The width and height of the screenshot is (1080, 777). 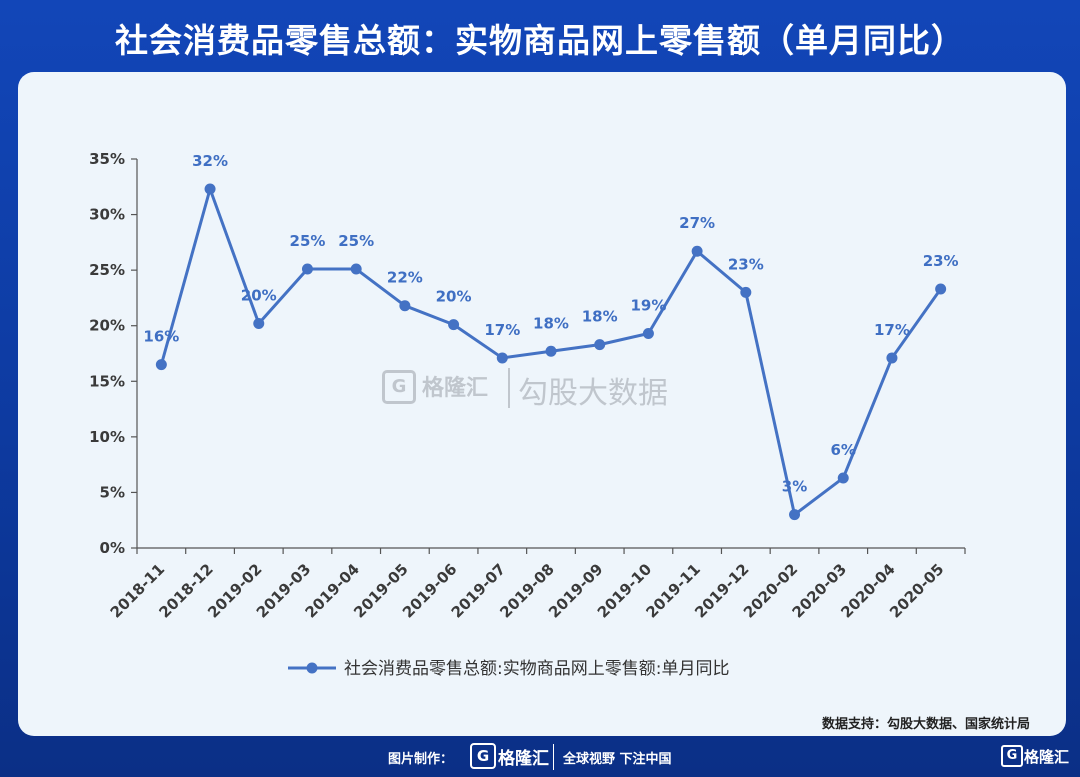 I want to click on y-tick-label: 15%, so click(x=107, y=381).